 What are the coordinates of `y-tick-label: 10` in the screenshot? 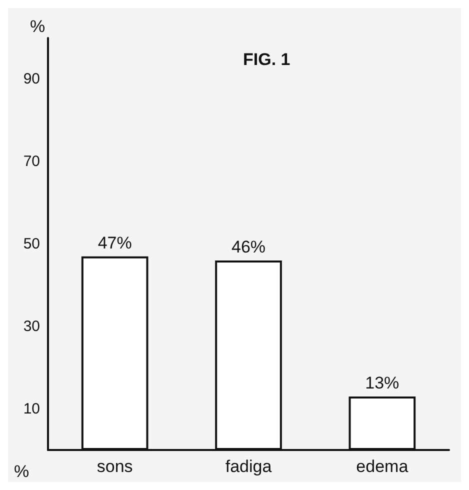 It's located at (31, 409).